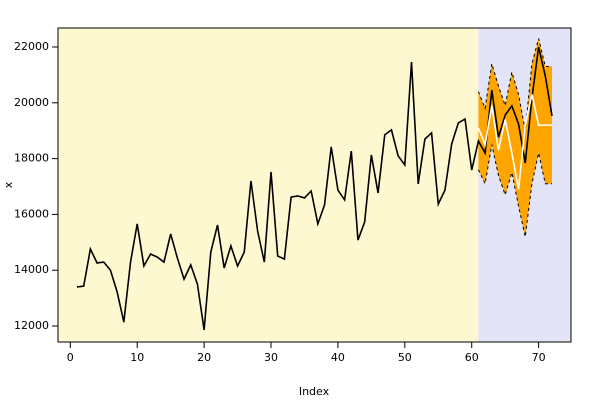 Image resolution: width=599 pixels, height=400 pixels. I want to click on y-tick-label: 18000, so click(31, 158).